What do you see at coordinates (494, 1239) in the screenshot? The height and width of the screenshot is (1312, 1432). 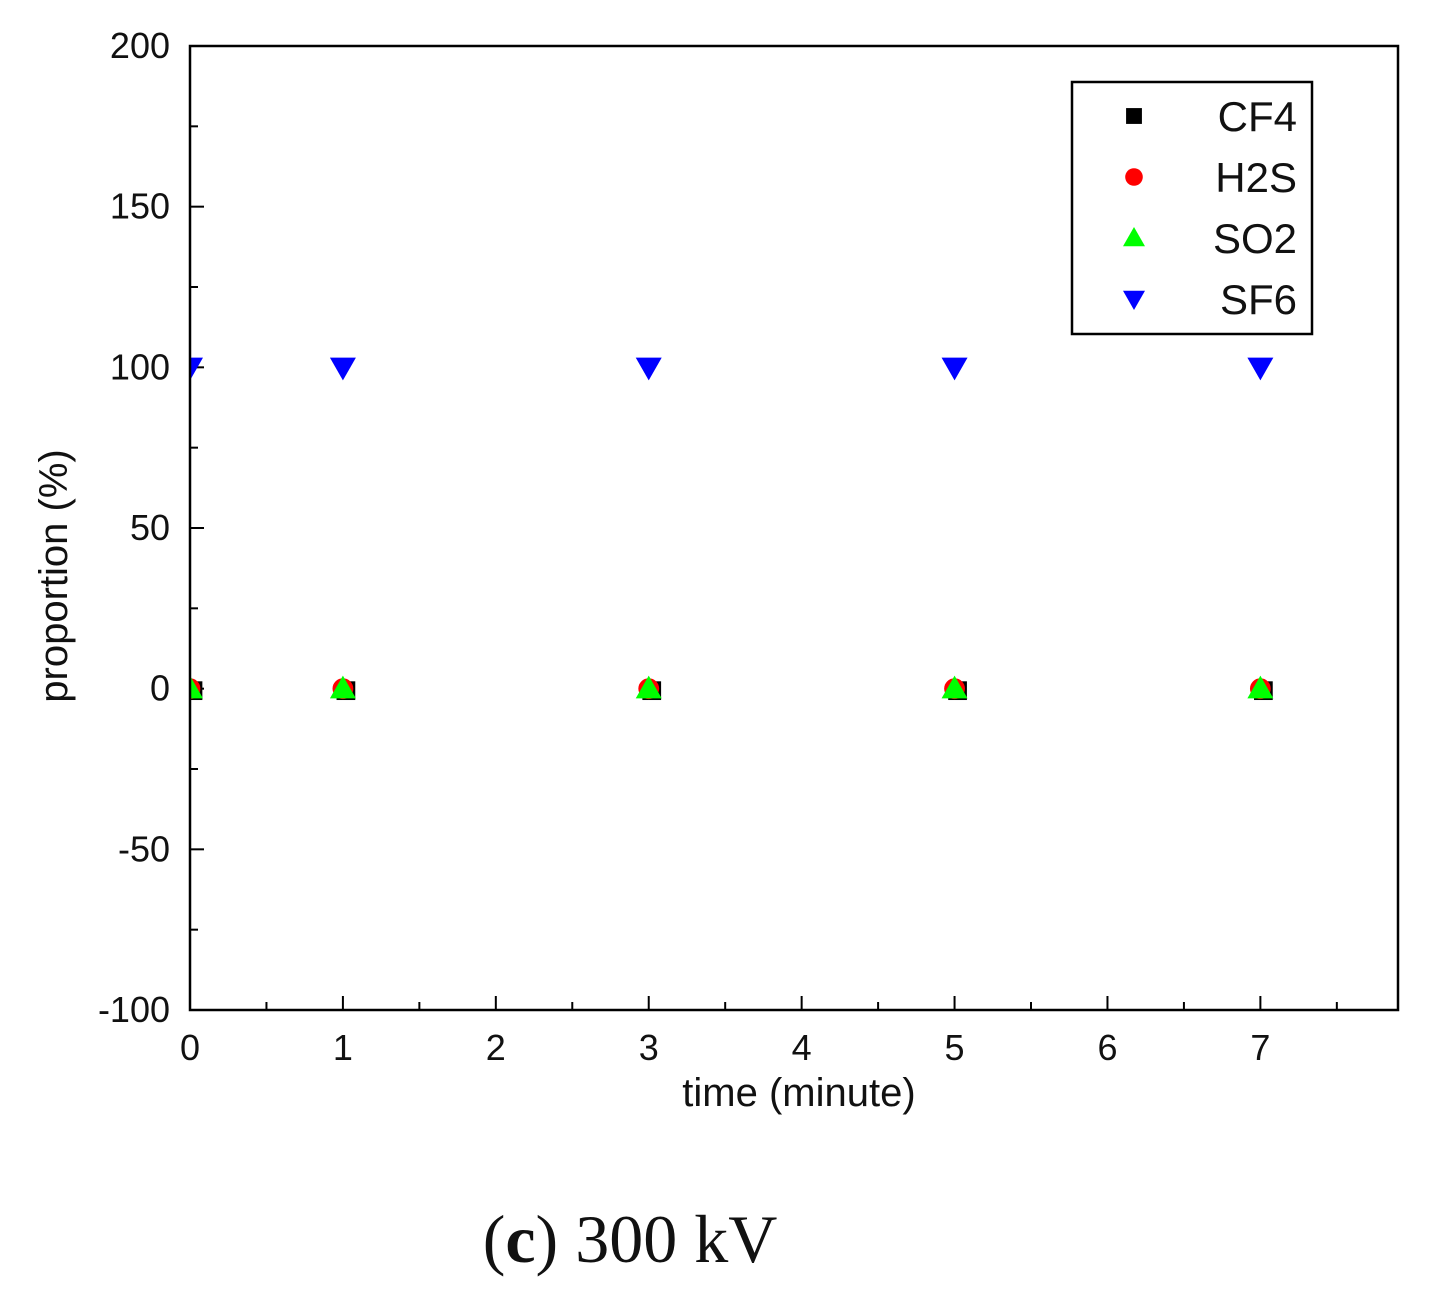 I see `caption-open-paren: (` at bounding box center [494, 1239].